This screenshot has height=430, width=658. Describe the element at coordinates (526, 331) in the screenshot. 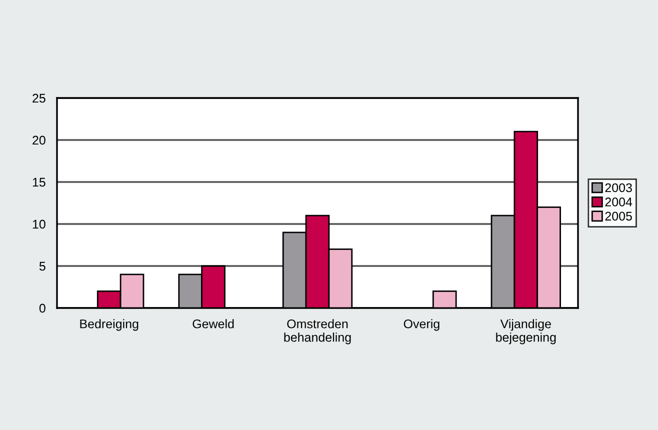

I see `x-tick-label: Vijandige bejegening` at that location.